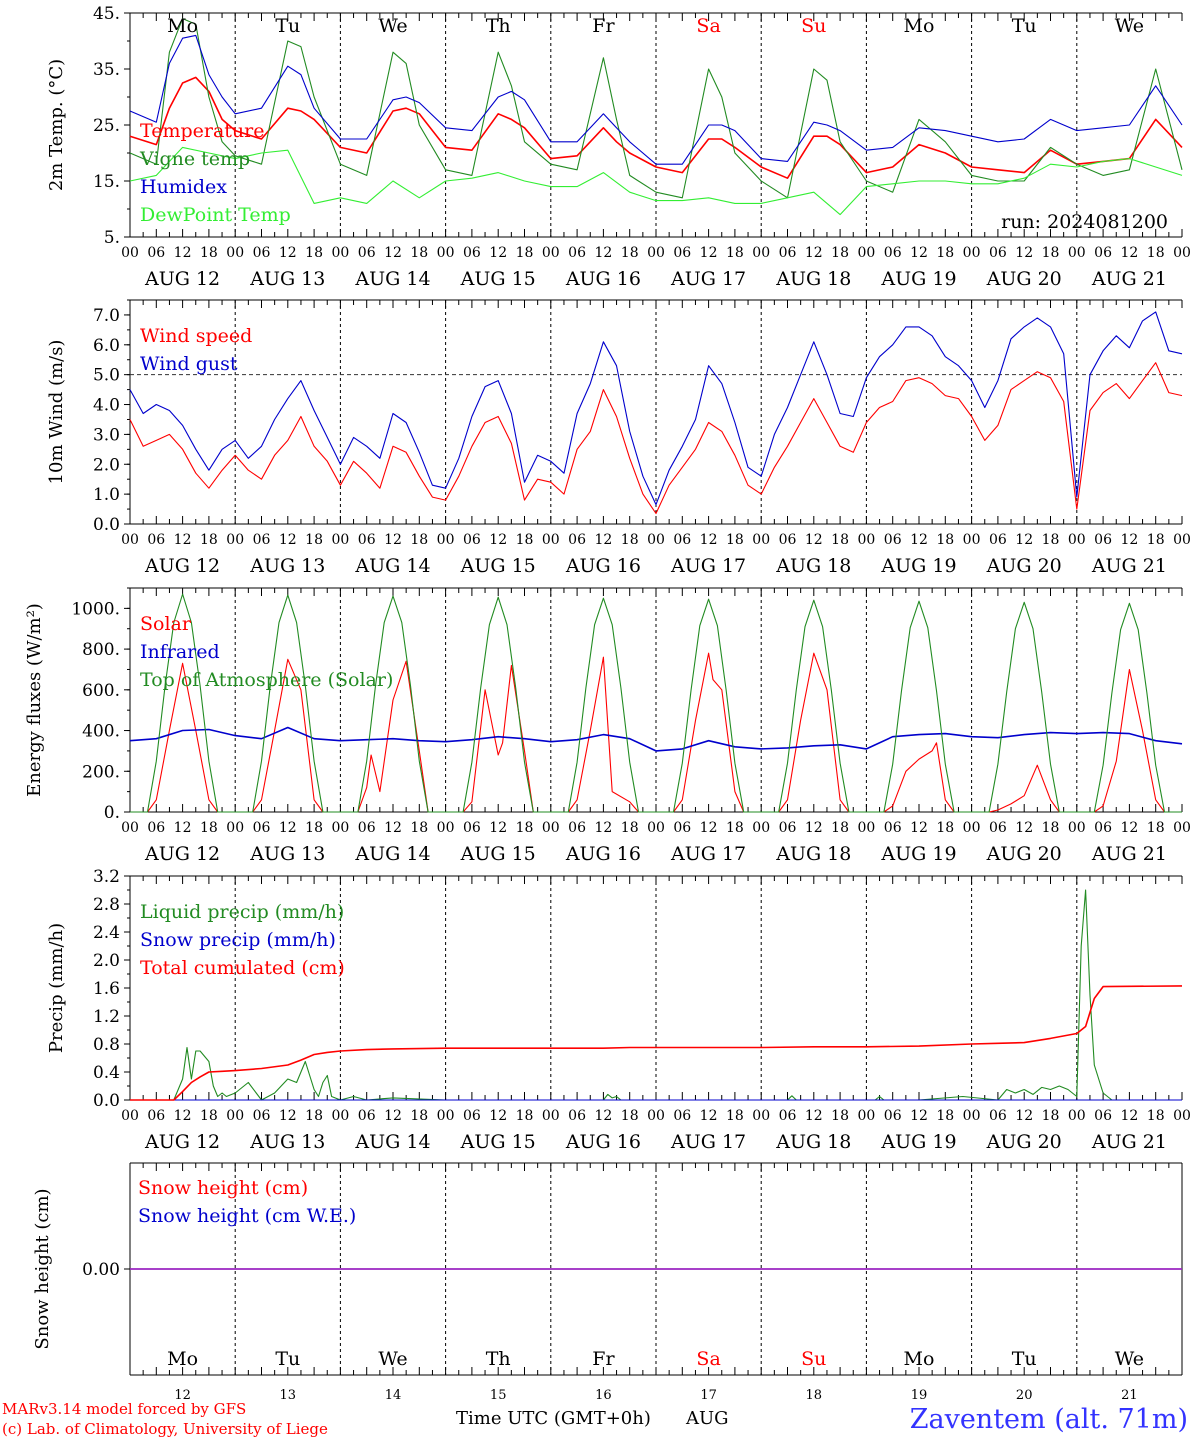 The height and width of the screenshot is (1440, 1194). Describe the element at coordinates (708, 279) in the screenshot. I see `date-label: AUG 17` at that location.